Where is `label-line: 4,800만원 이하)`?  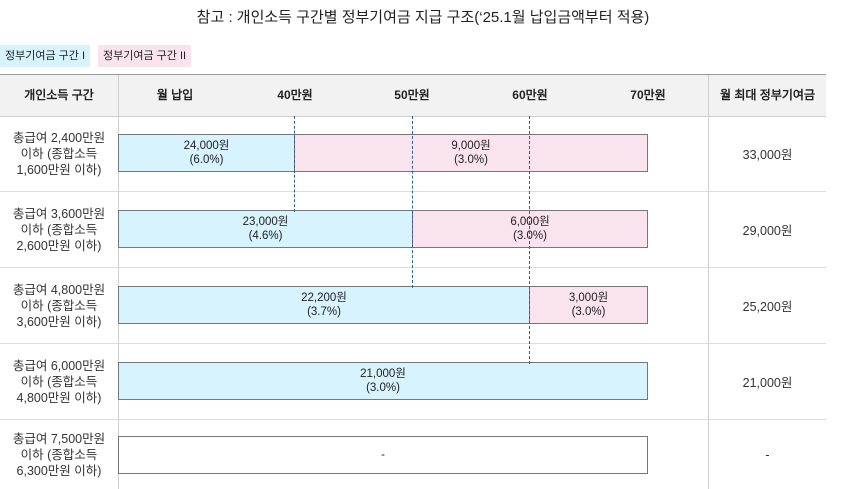 label-line: 4,800만원 이하) is located at coordinates (59, 397).